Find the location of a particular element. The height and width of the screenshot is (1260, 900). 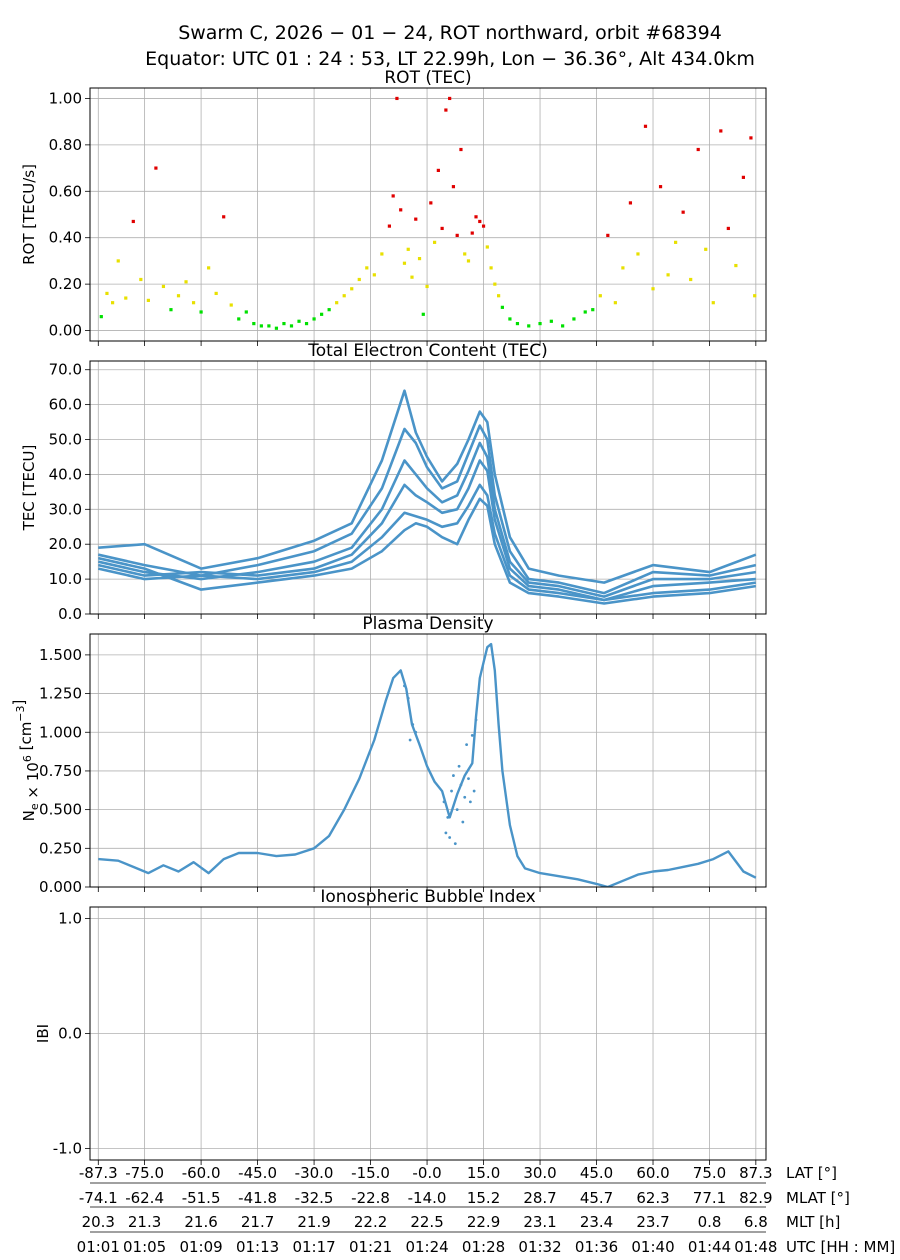

x-tick-label-mlat: -22.8 is located at coordinates (370, 1198).